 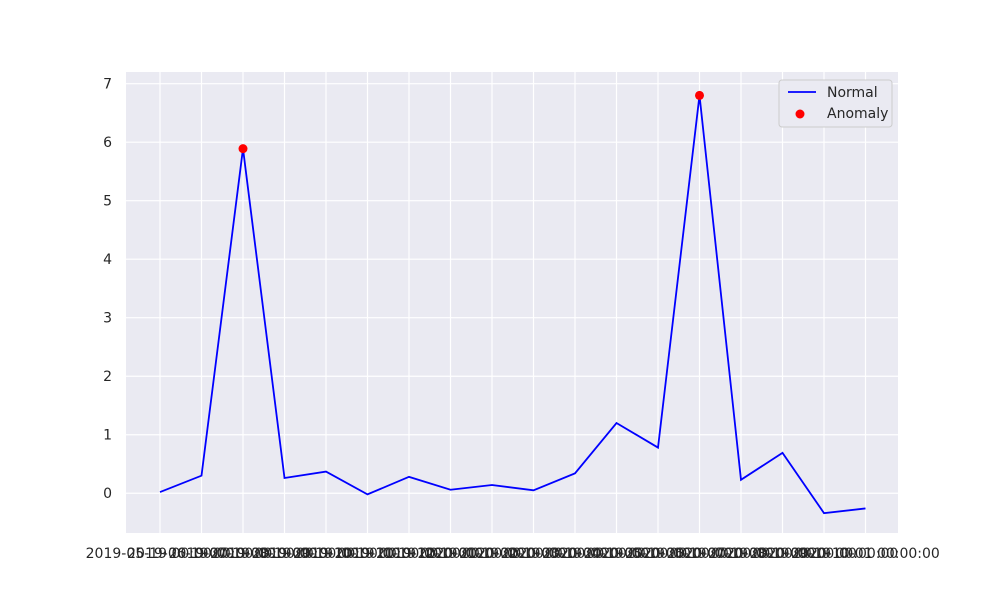 What do you see at coordinates (107, 202) in the screenshot?
I see `y-tick-label: 5` at bounding box center [107, 202].